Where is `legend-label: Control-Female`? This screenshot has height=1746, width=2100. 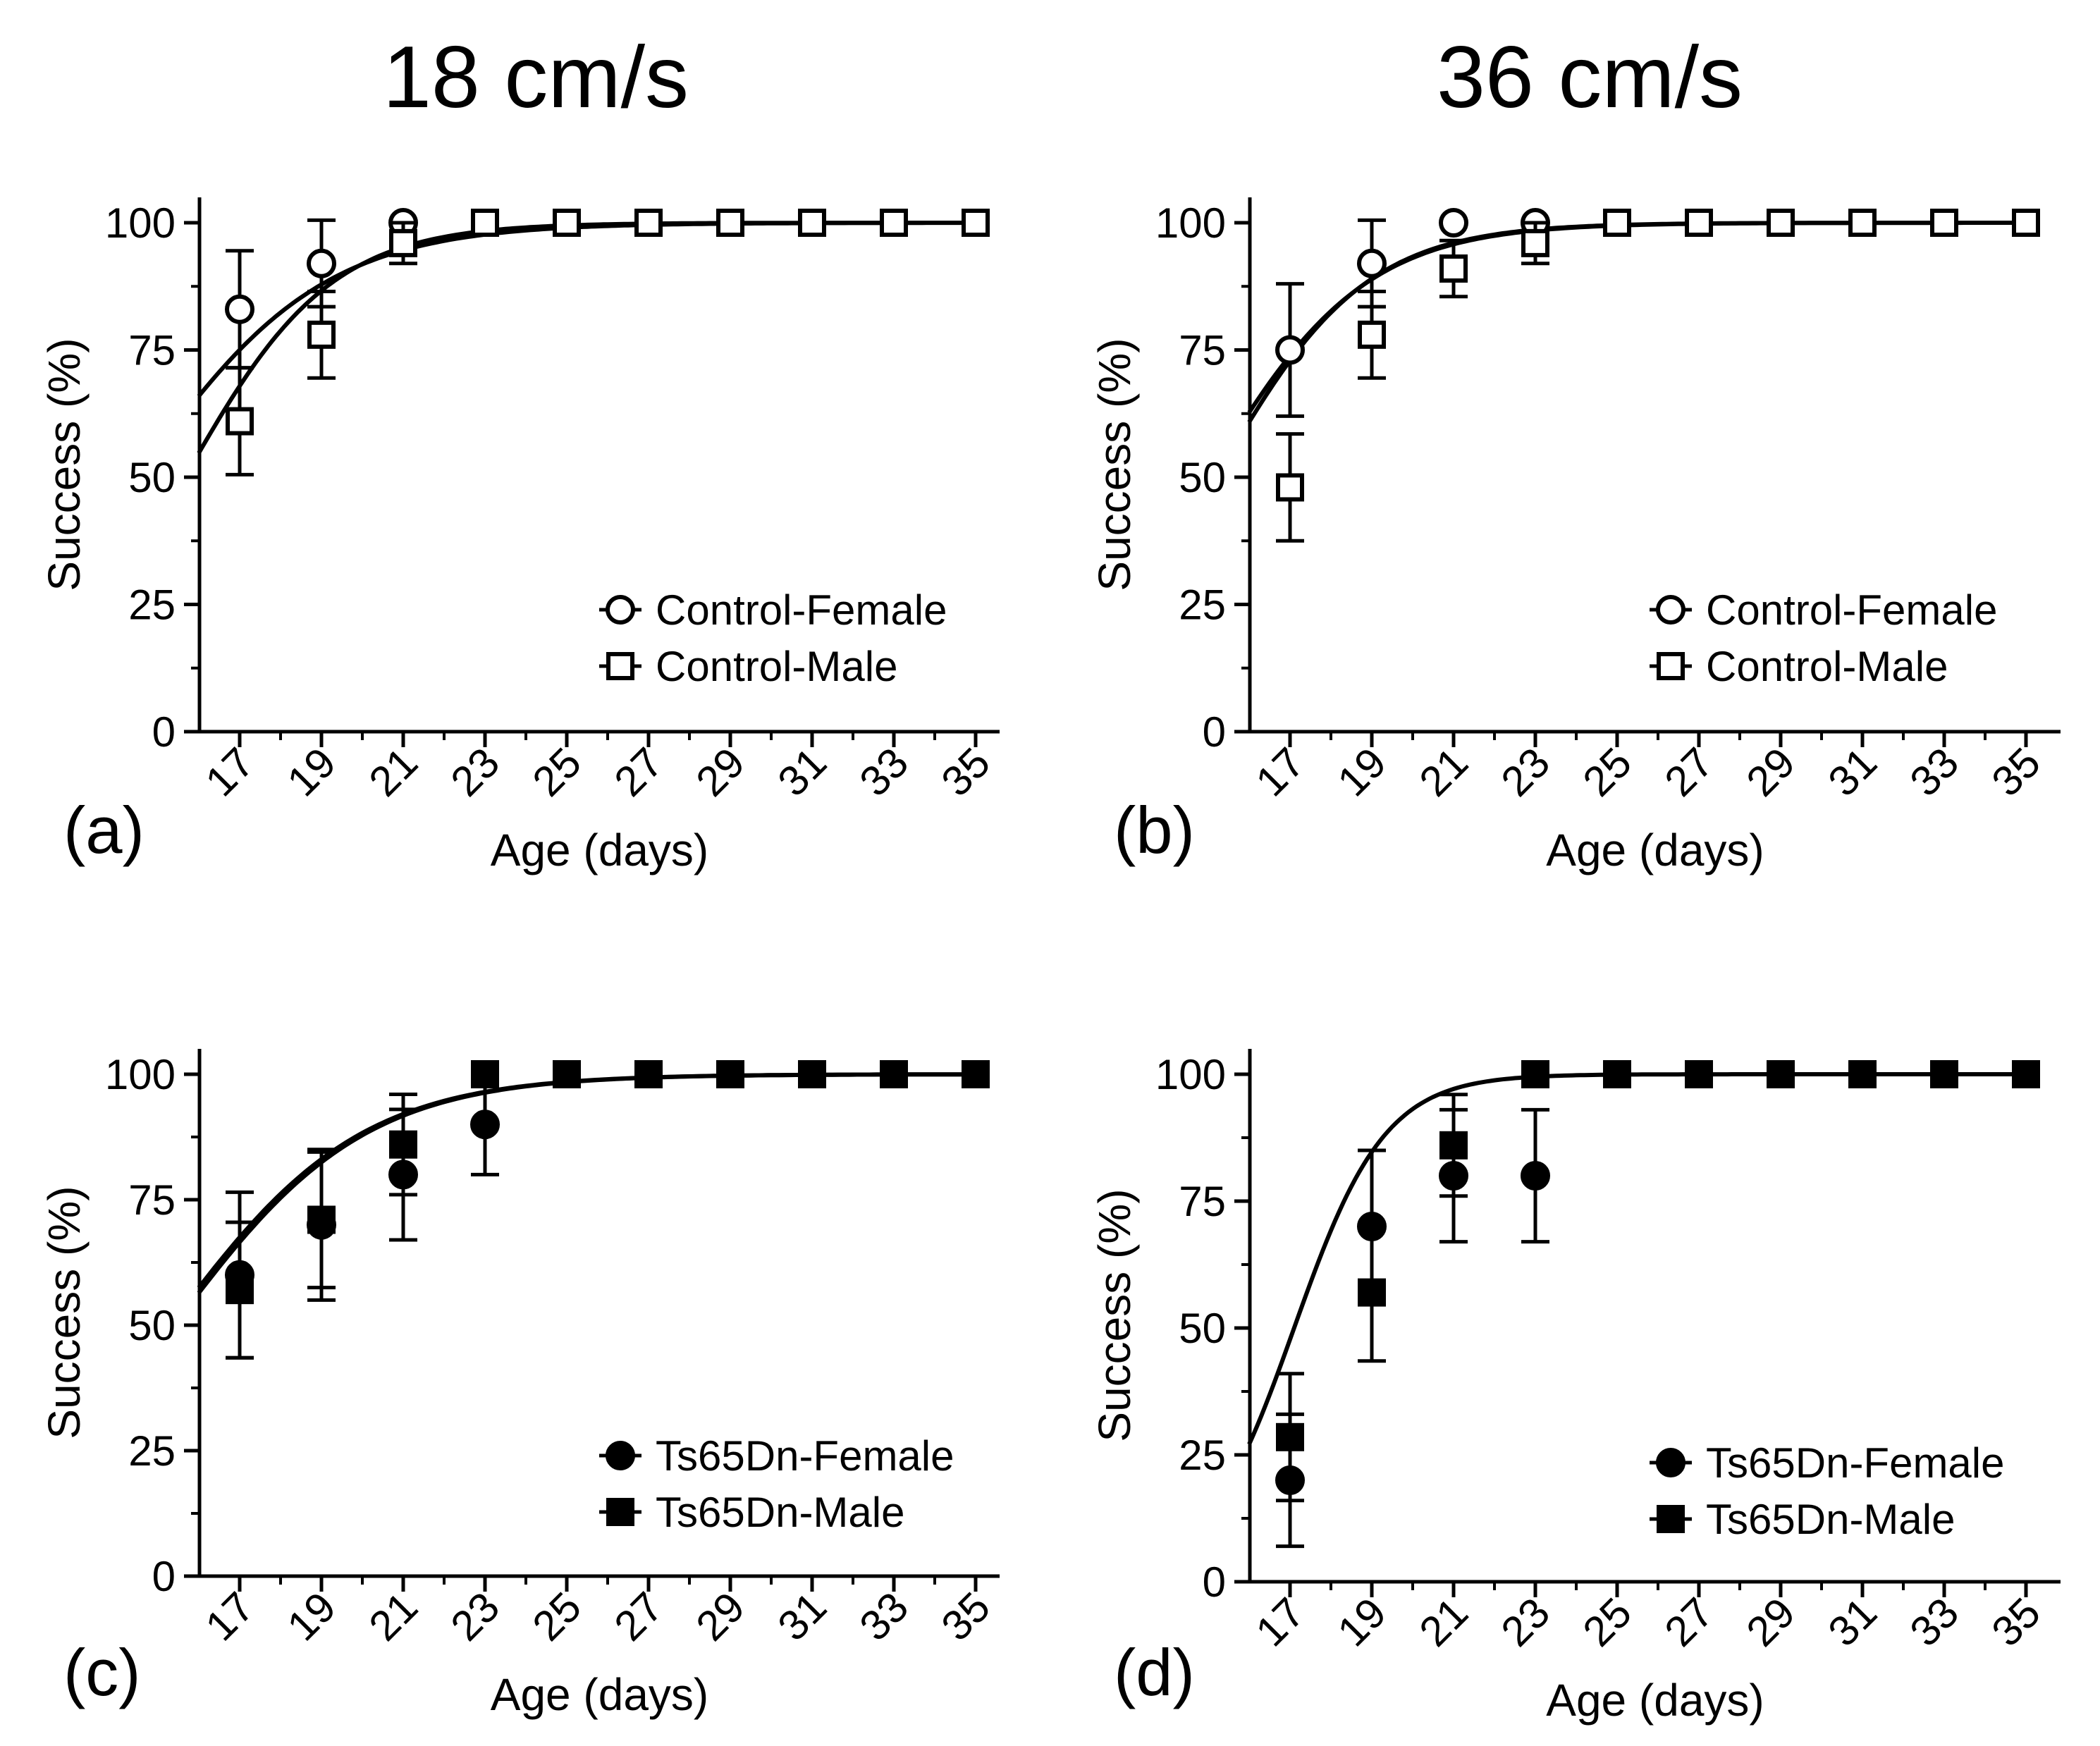 legend-label: Control-Female is located at coordinates (1852, 610).